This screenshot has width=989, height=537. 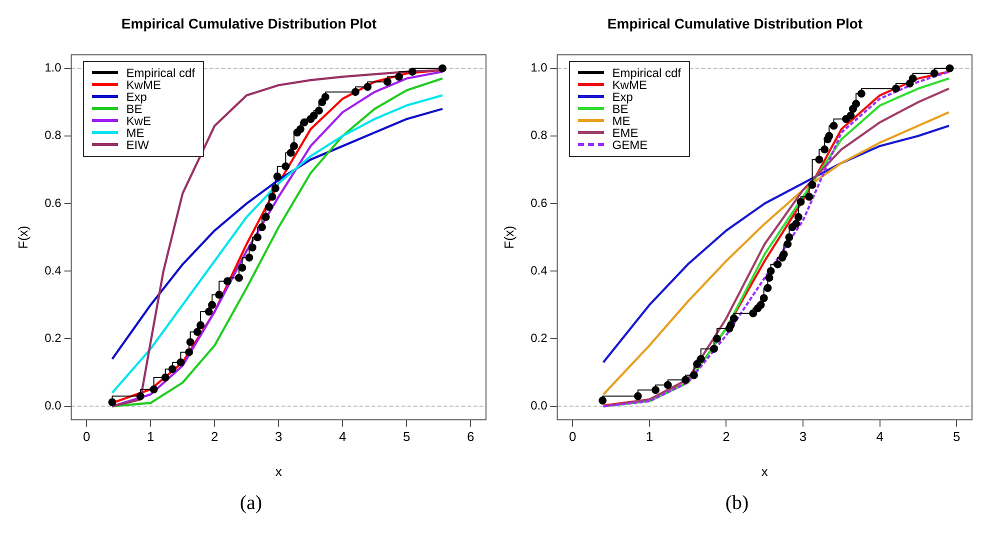 I want to click on y-tick-label: 0.2, so click(x=539, y=338).